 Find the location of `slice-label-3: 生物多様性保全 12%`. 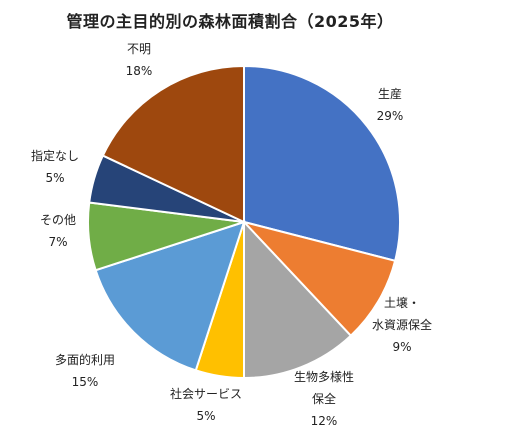

slice-label-3: 生物多様性保全 12% is located at coordinates (324, 398).